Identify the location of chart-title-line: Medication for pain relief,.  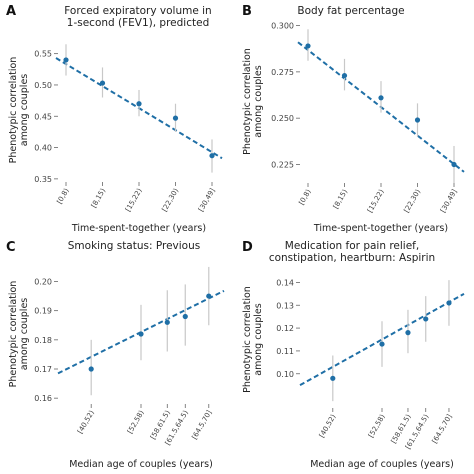
(352, 246).